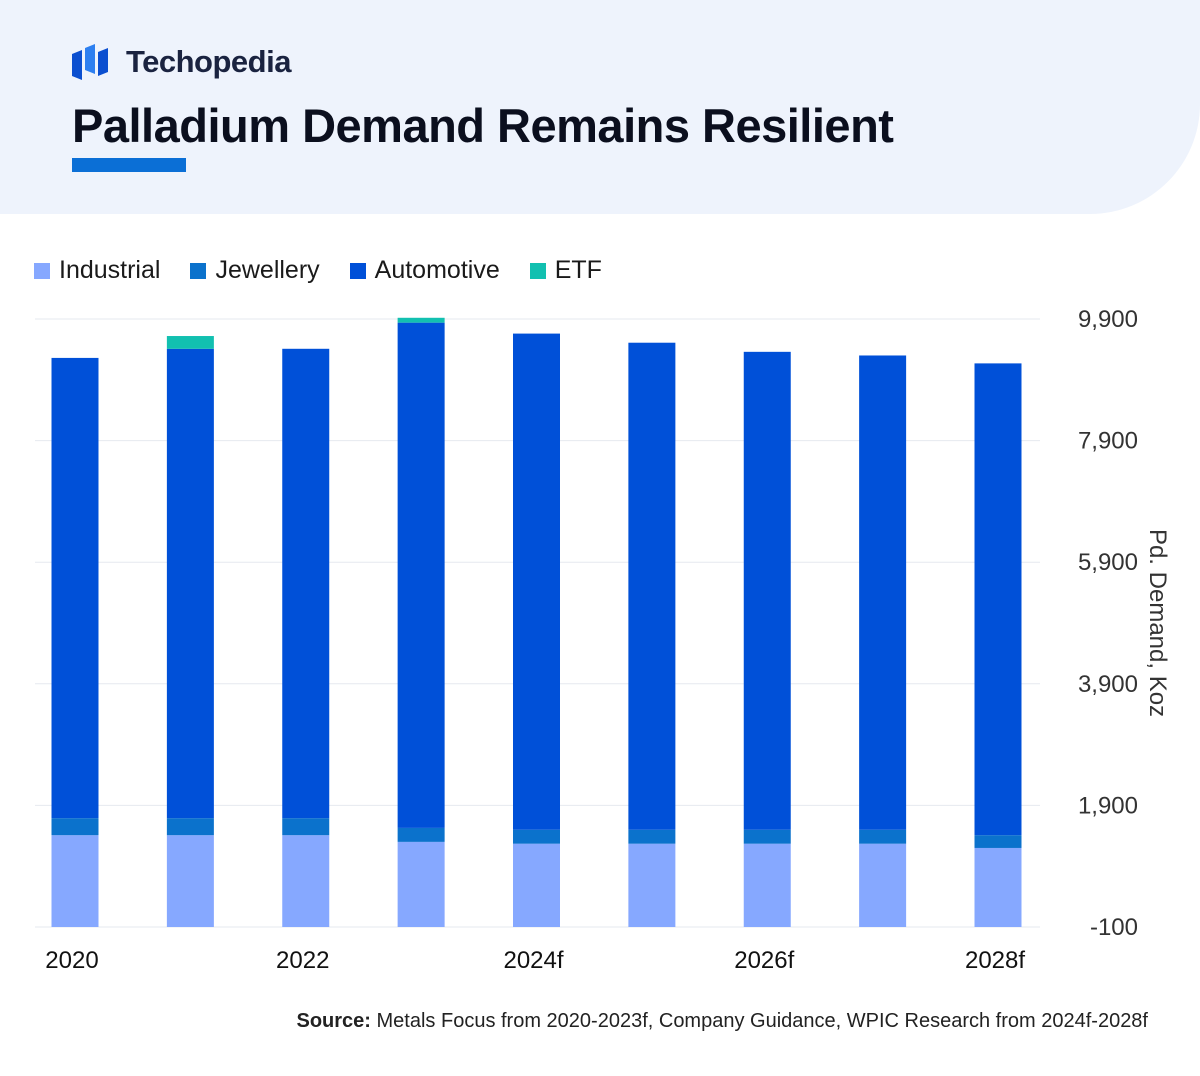 The height and width of the screenshot is (1076, 1200). Describe the element at coordinates (267, 270) in the screenshot. I see `legend-label: Jewellery` at that location.